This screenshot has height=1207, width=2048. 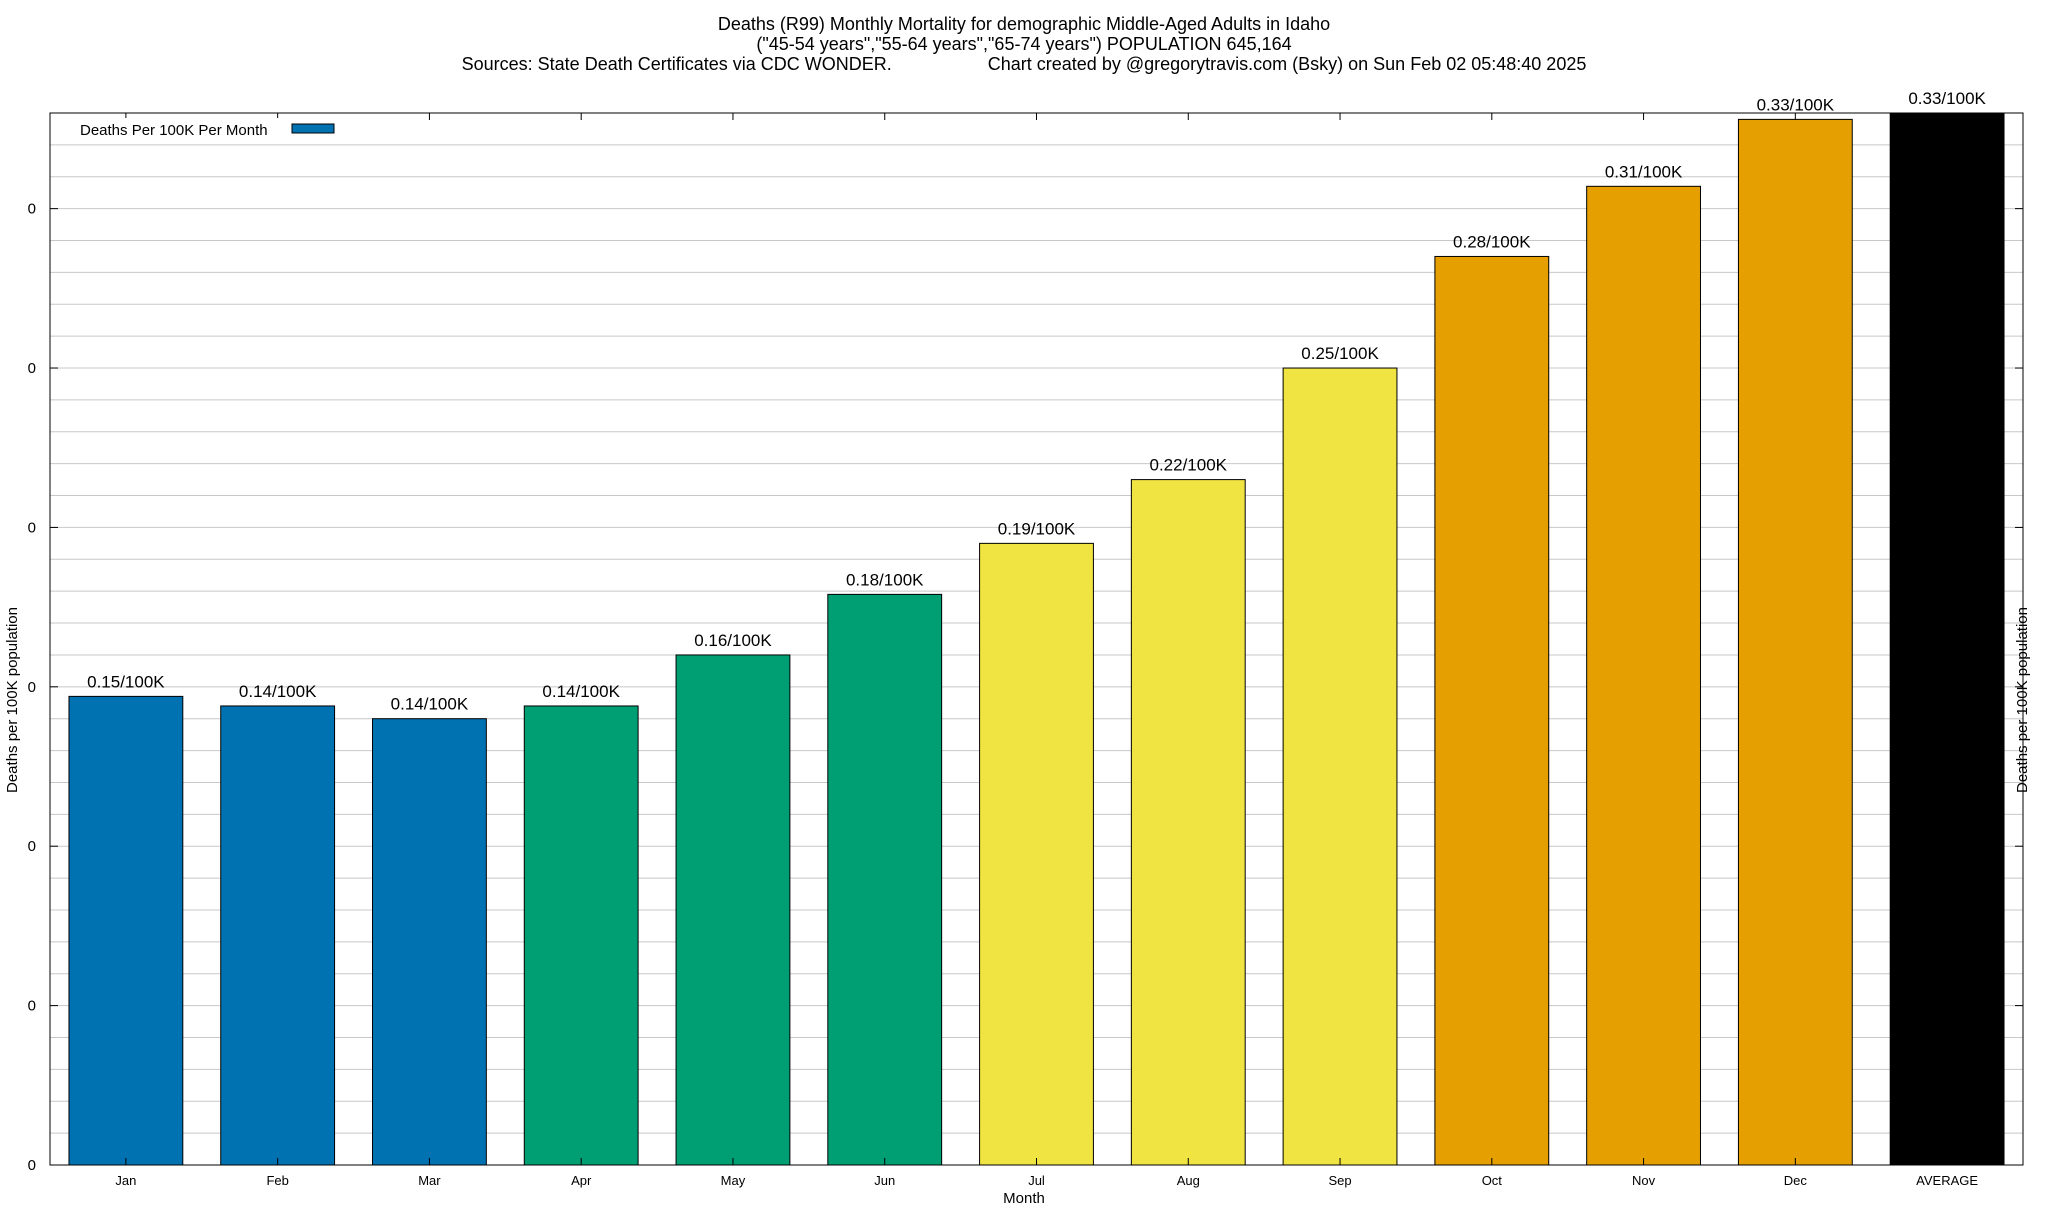 I want to click on legend-label: Deaths Per 100K Per Month, so click(x=174, y=130).